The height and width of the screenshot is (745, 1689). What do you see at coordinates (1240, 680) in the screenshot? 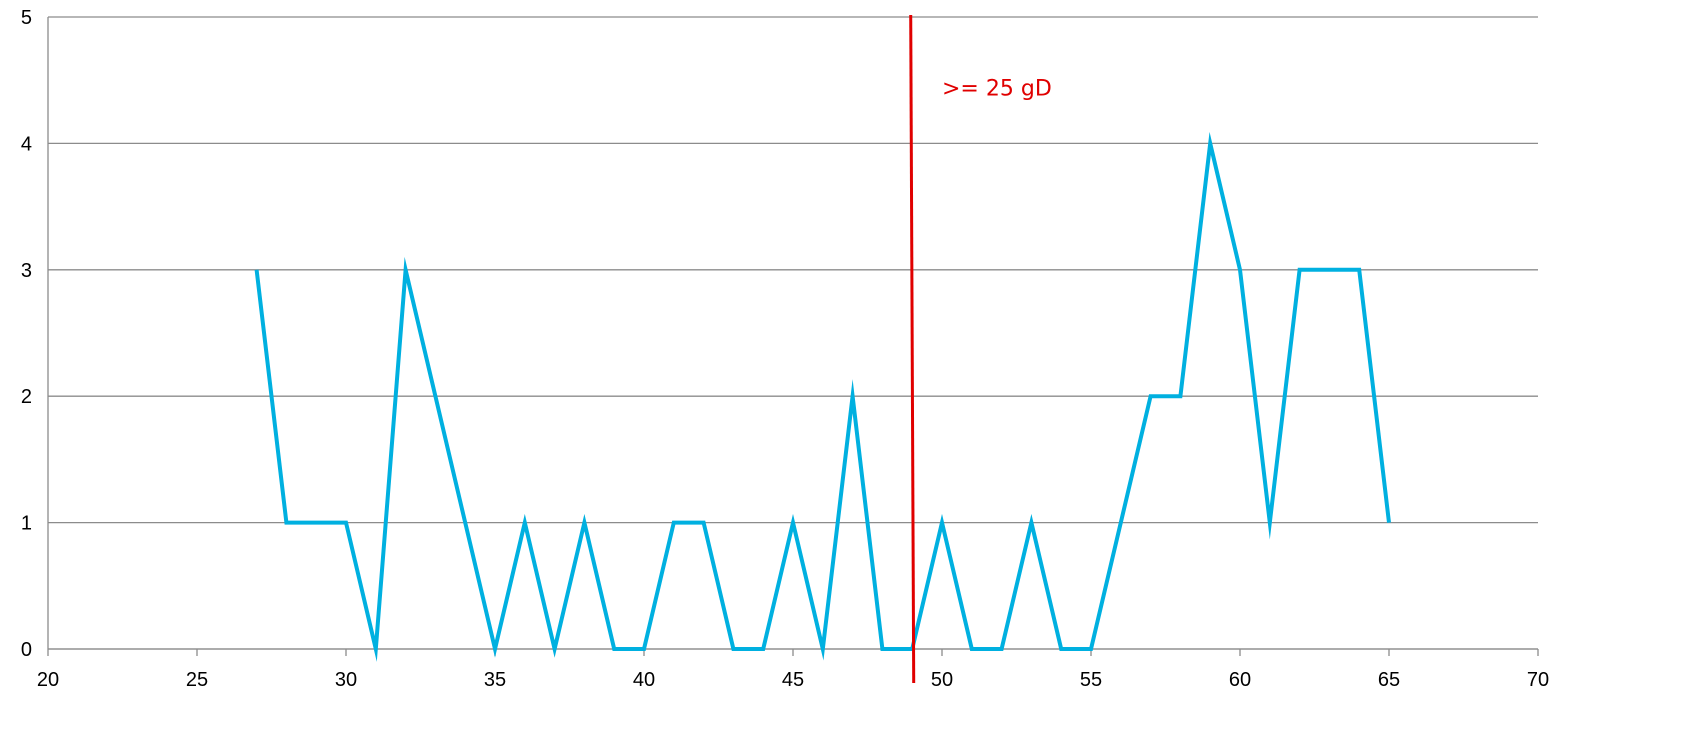
I see `x-tick-label: 60` at bounding box center [1240, 680].